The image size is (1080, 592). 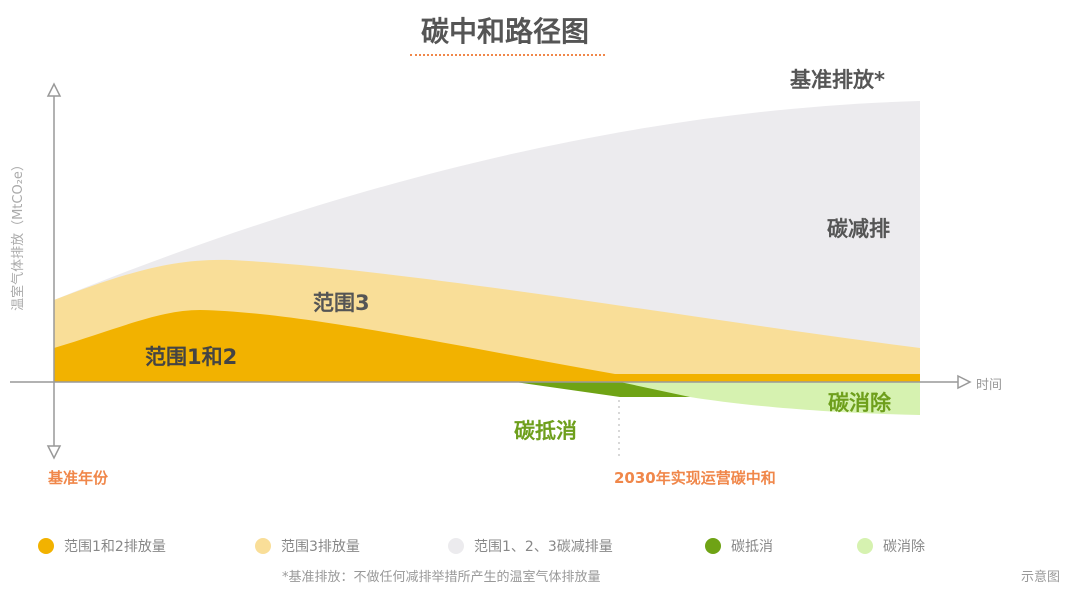 I want to click on scope12-label: 范围1和2, so click(x=191, y=357).